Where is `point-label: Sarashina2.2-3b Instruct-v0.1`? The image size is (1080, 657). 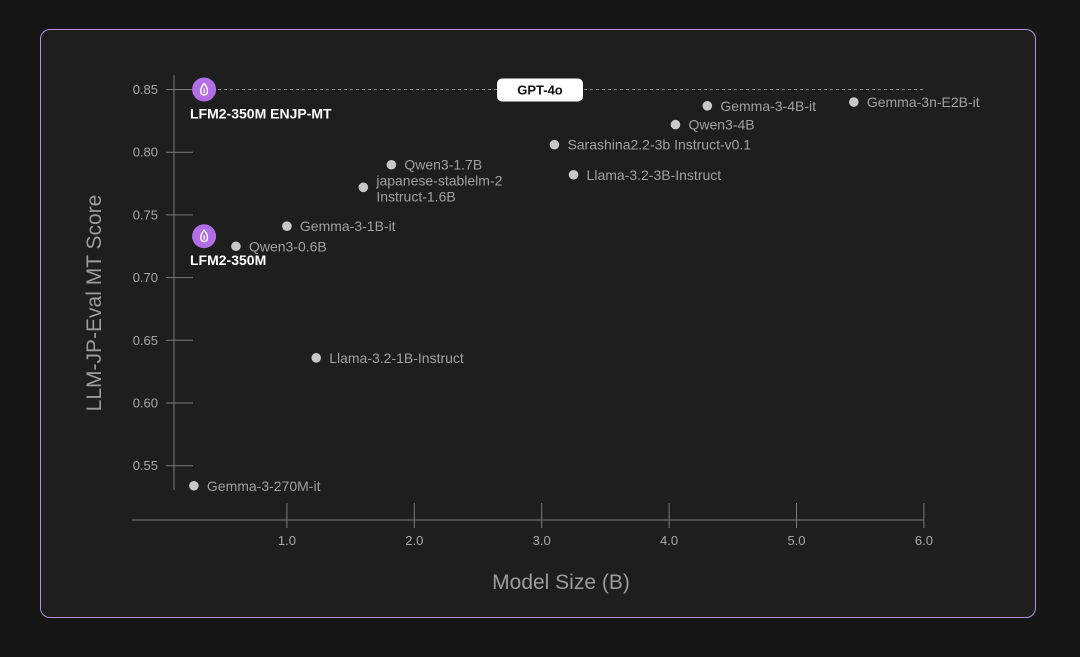 point-label: Sarashina2.2-3b Instruct-v0.1 is located at coordinates (659, 145).